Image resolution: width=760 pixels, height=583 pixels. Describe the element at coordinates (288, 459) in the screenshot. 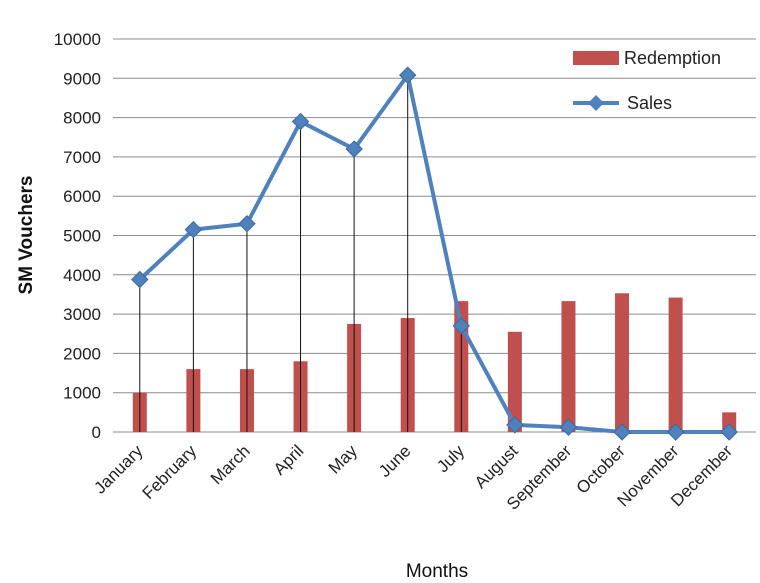

I see `x-tick-label-april: April` at that location.